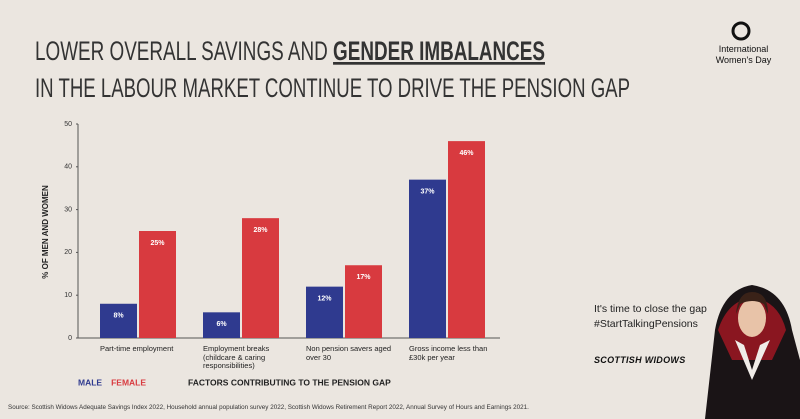 This screenshot has width=800, height=419. I want to click on y-tick-label: 30, so click(68, 209).